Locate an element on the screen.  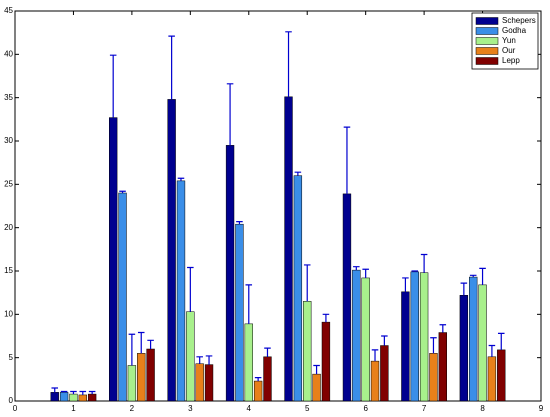
x-tick-label: 2 is located at coordinates (132, 408).